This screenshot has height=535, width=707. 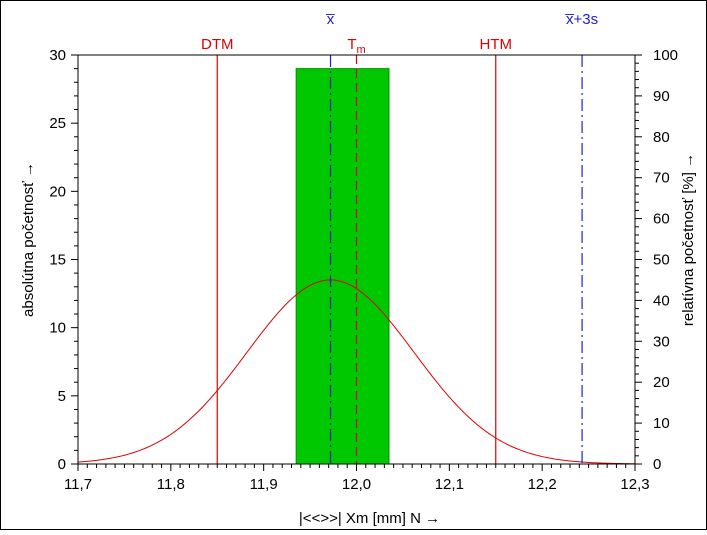 I want to click on x-tick-label: 12,2, so click(x=542, y=484).